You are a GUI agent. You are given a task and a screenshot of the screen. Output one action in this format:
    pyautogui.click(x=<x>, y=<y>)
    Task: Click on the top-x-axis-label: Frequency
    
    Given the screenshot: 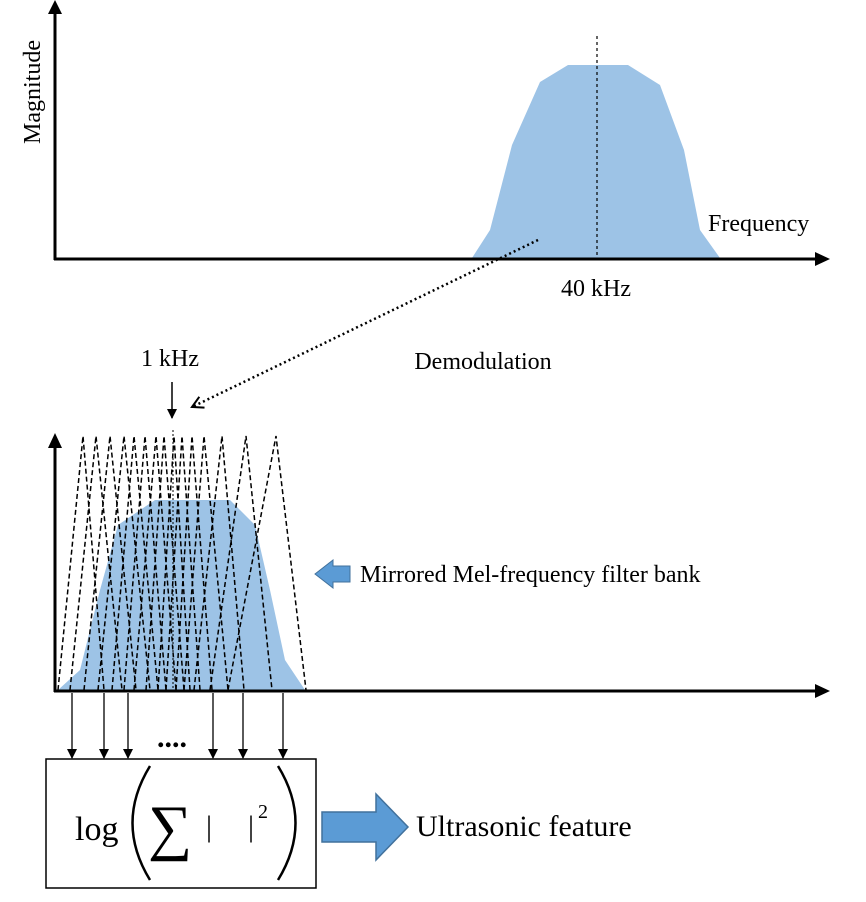 What is the action you would take?
    pyautogui.click(x=758, y=224)
    